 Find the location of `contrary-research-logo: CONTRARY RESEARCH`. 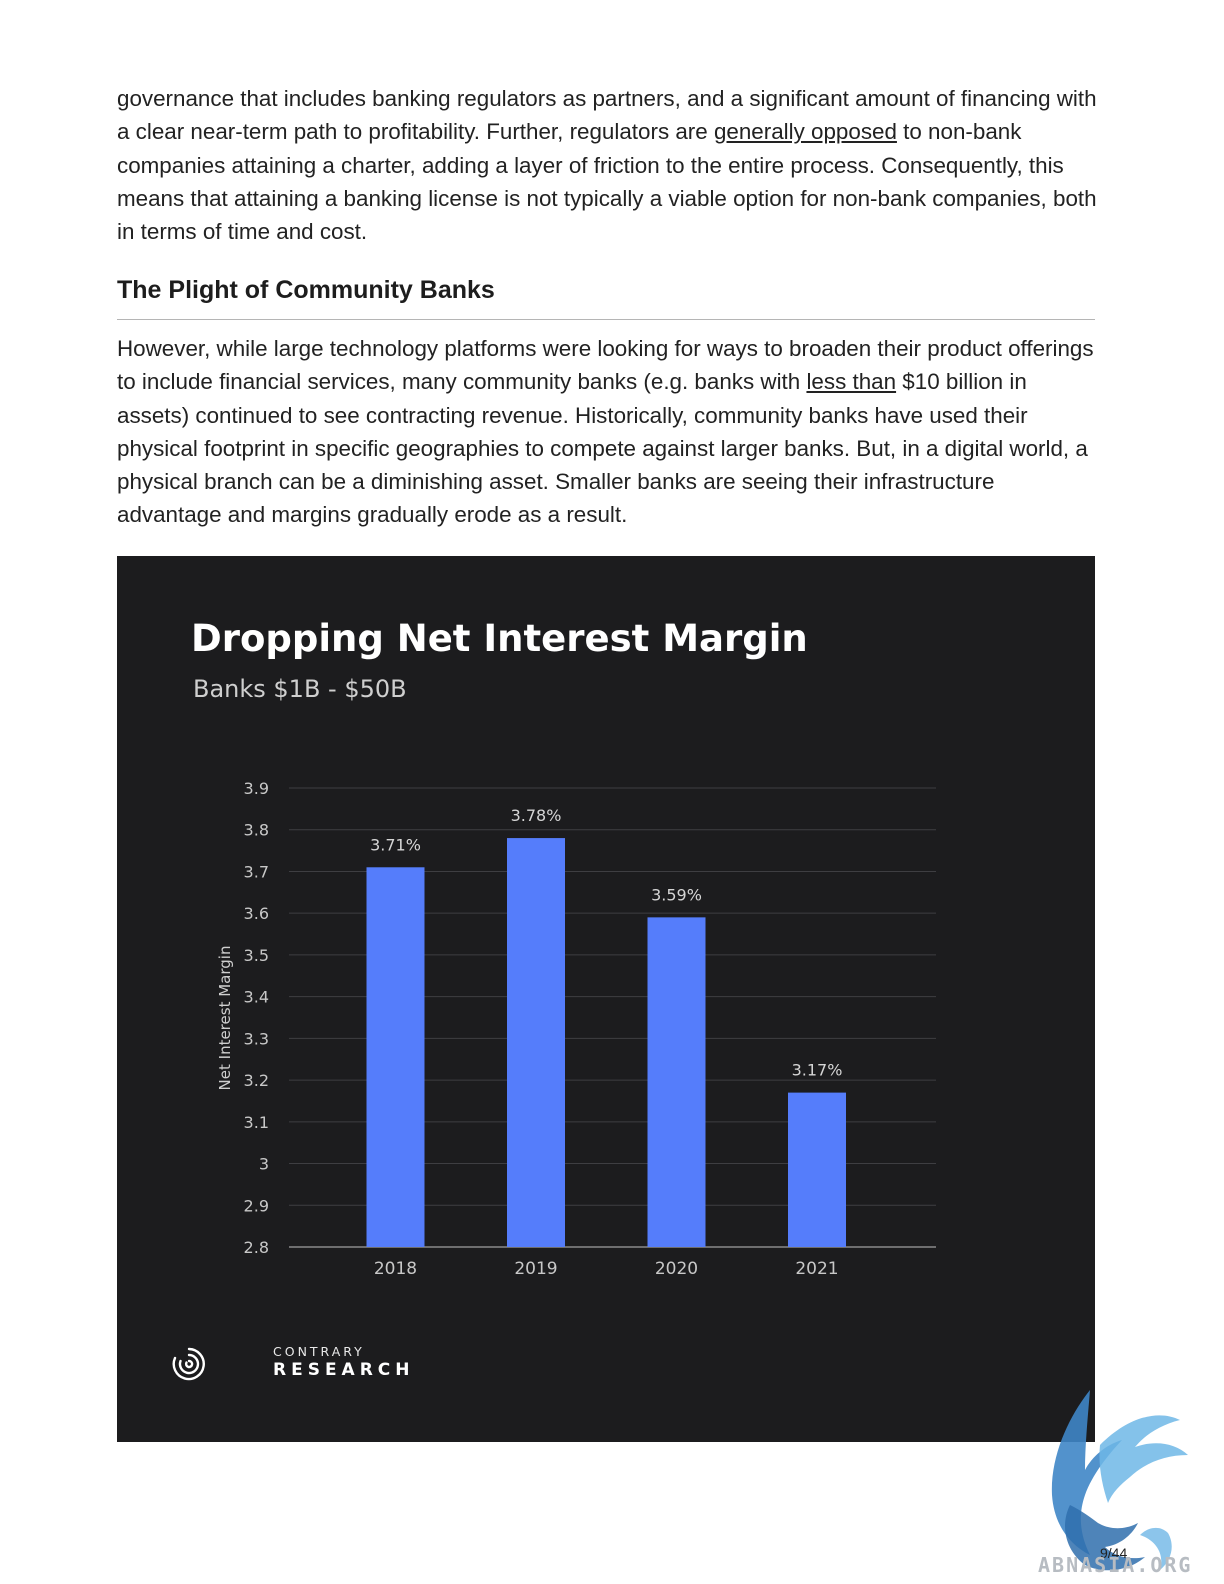

contrary-research-logo: CONTRARY RESEARCH is located at coordinates (290, 1364).